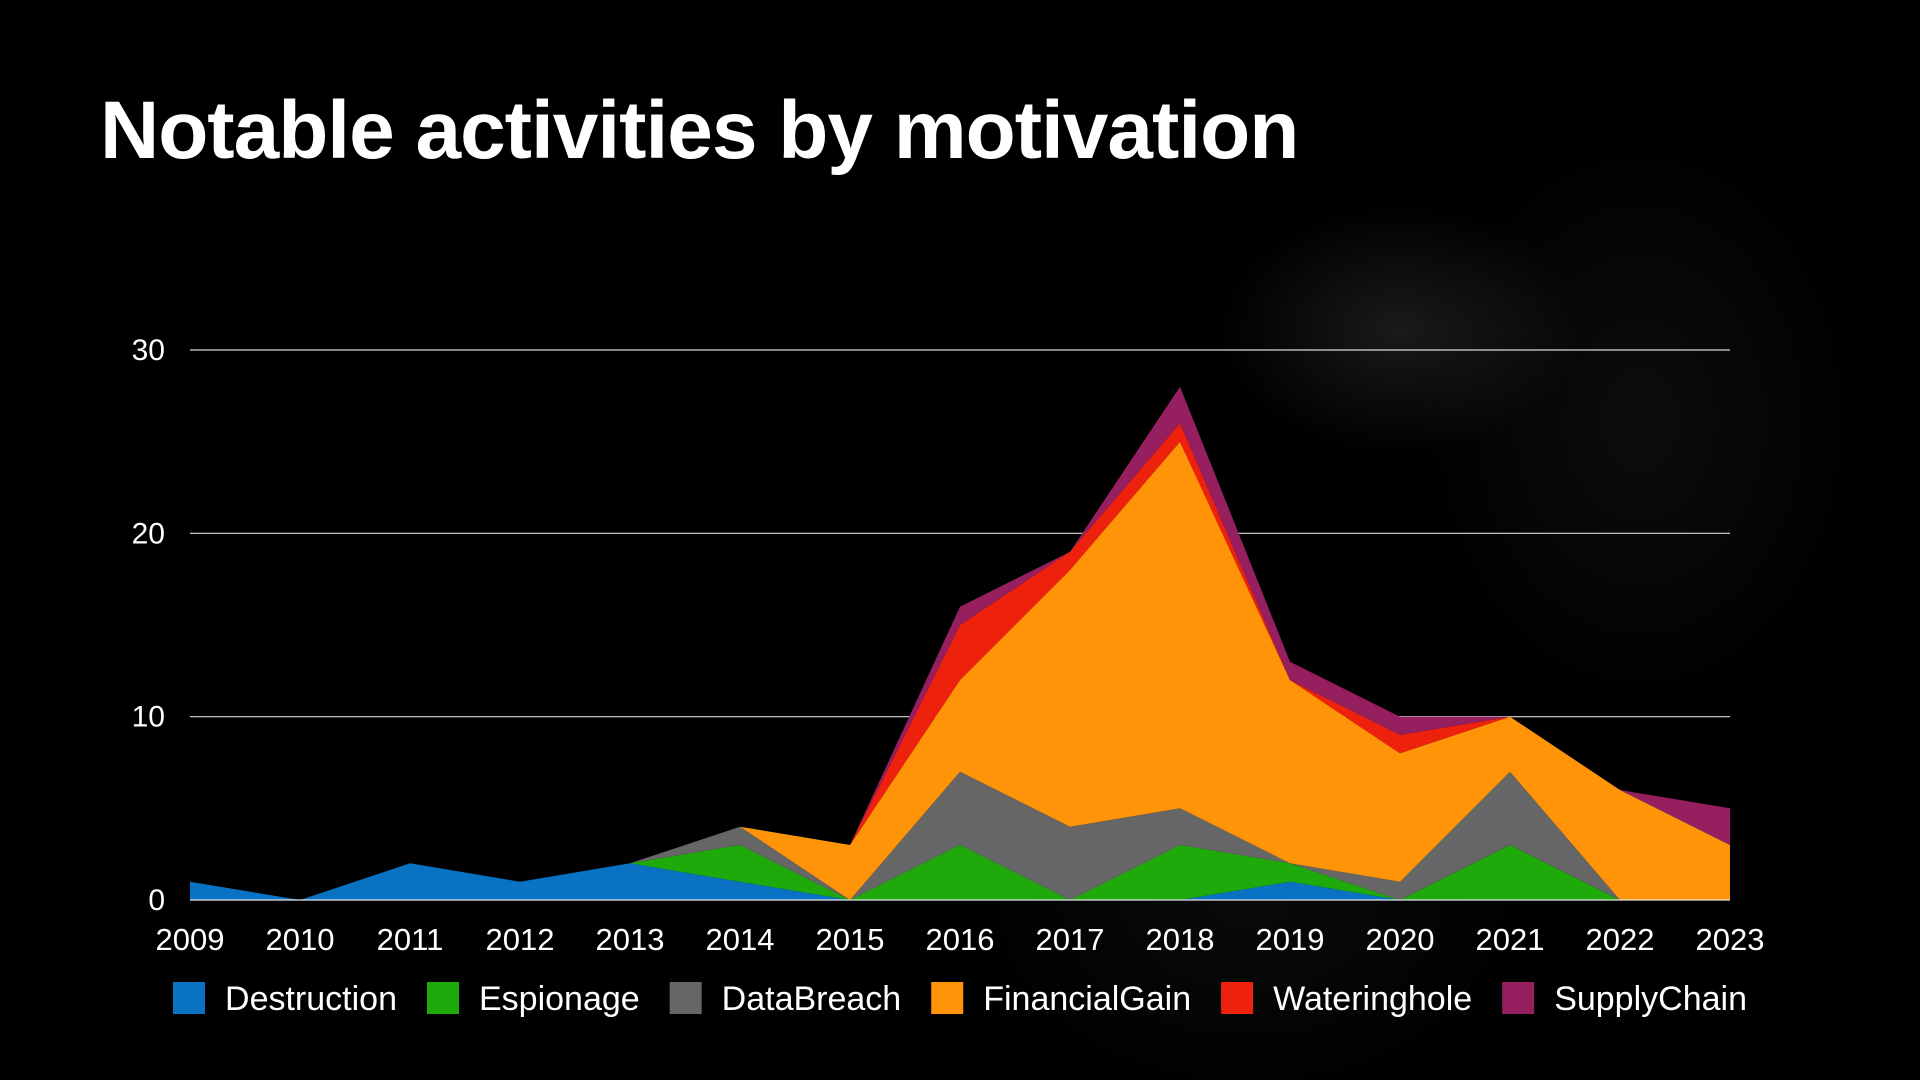  I want to click on legend-label: Destruction, so click(311, 999).